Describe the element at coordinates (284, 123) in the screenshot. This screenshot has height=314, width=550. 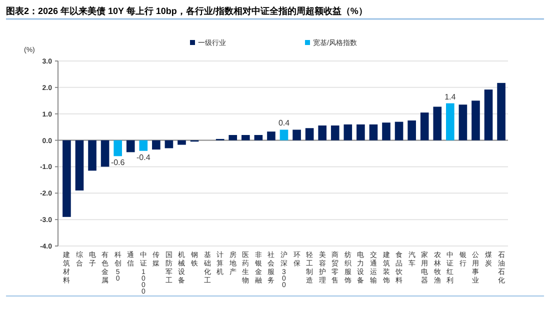
I see `data-label: 0.4` at that location.